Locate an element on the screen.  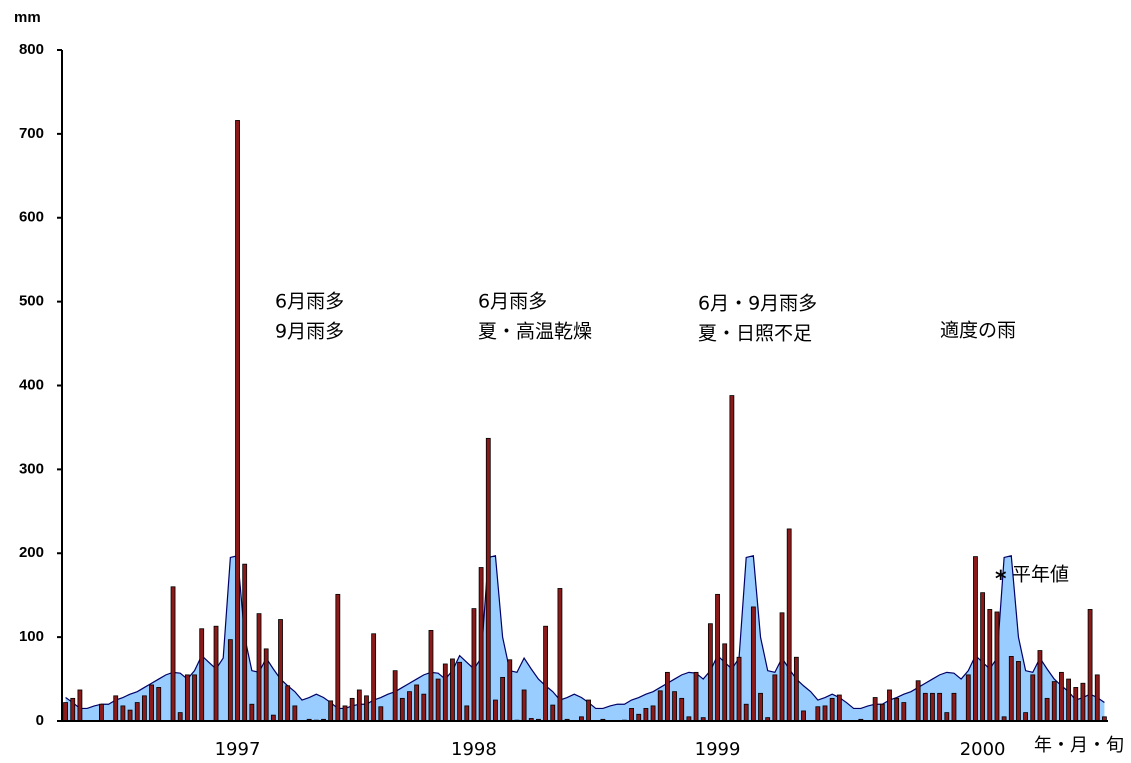
annotation: 適度の雨 is located at coordinates (978, 331).